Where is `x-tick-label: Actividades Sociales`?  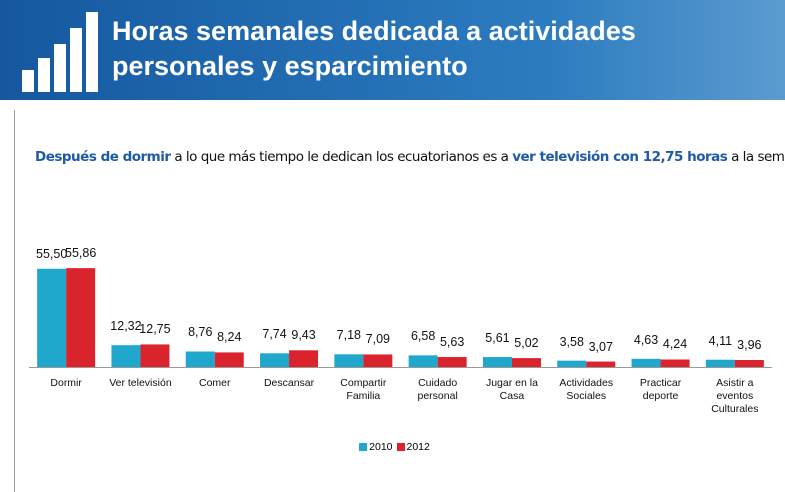
x-tick-label: Actividades Sociales is located at coordinates (586, 389).